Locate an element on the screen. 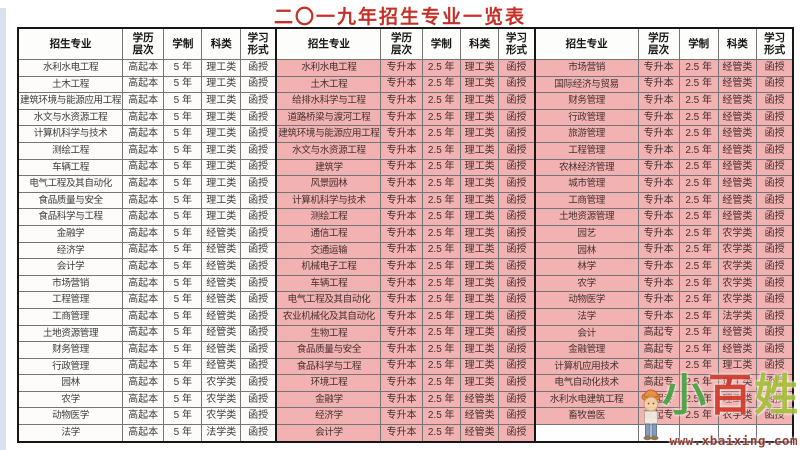 The height and width of the screenshot is (450, 800). major-name-cell: 土地资源管理 is located at coordinates (586, 217).